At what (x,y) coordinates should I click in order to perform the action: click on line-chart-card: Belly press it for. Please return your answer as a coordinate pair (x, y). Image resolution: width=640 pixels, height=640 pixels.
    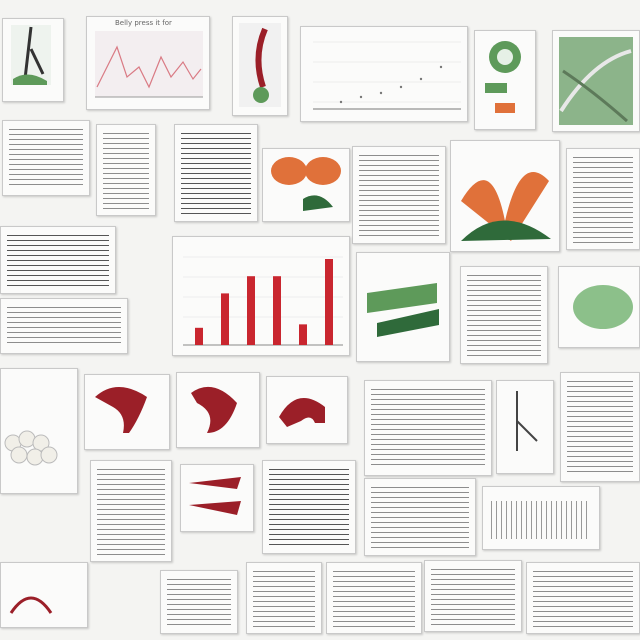
    Looking at the image, I should click on (148, 63).